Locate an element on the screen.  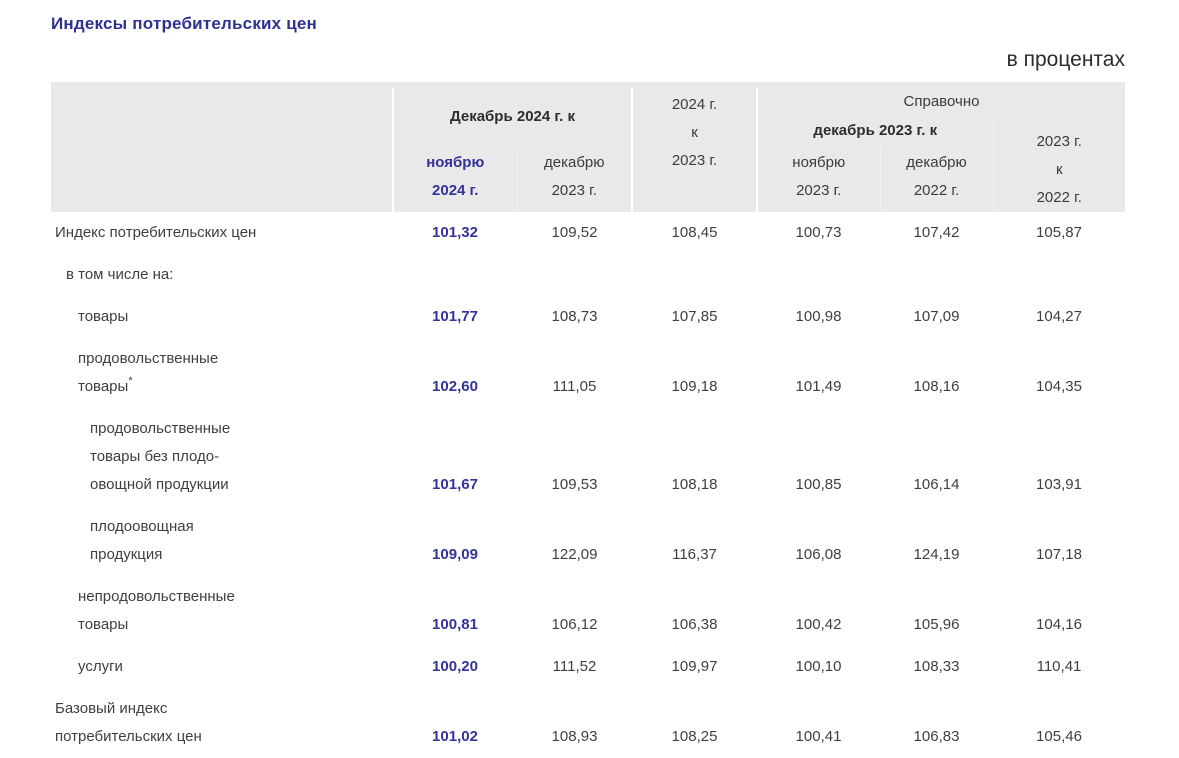
cell-value: 101,02 is located at coordinates (455, 736).